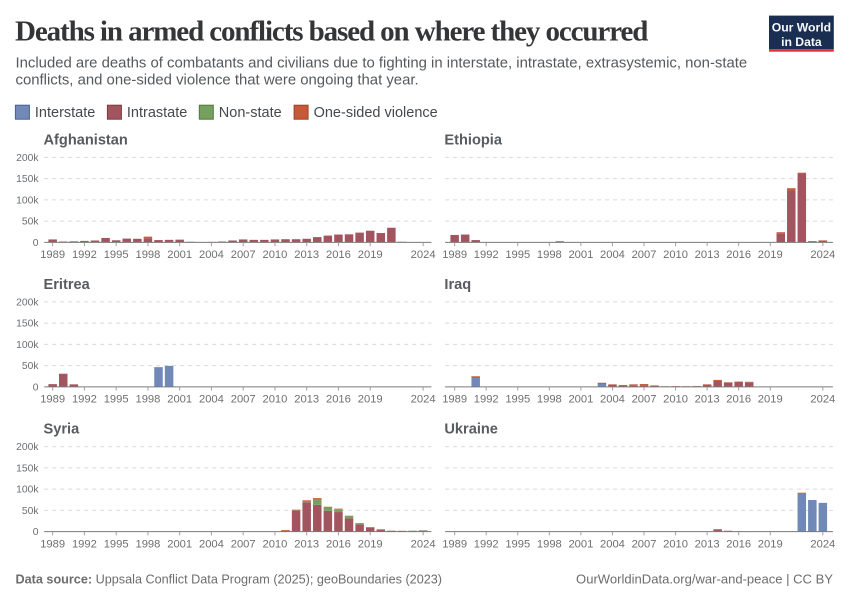 The width and height of the screenshot is (850, 600). What do you see at coordinates (704, 579) in the screenshot?
I see `svg-text:OurWorldinData.org/war-and-pea: OurWorldinData.org/war-and-peace | CC BY` at bounding box center [704, 579].